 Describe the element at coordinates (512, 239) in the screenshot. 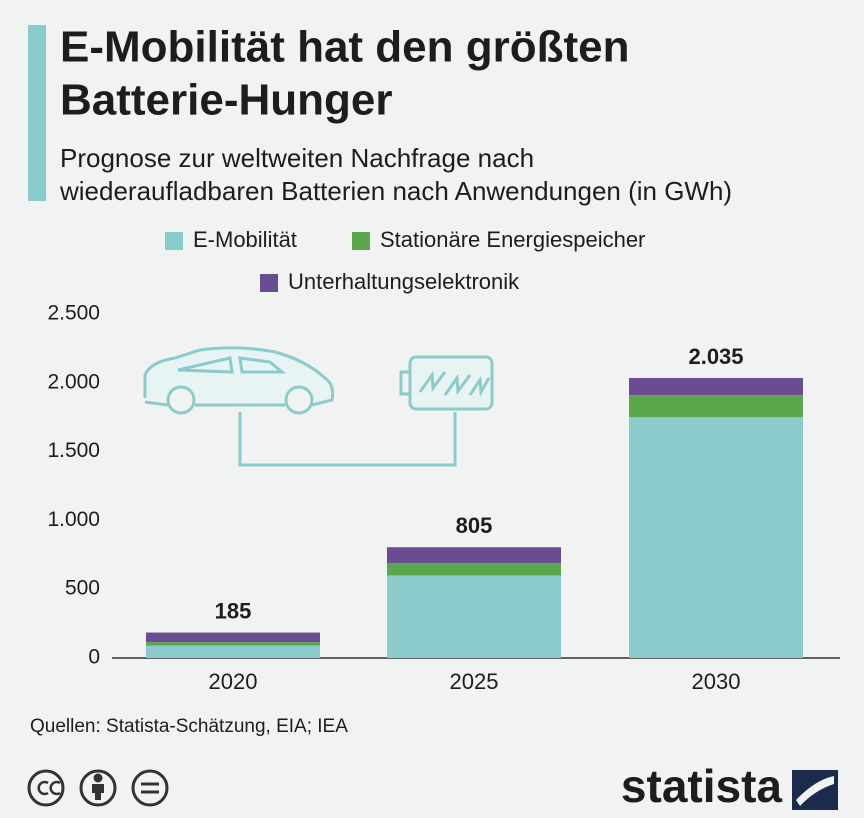

I see `legend-label: Stationäre Energiespeicher` at that location.